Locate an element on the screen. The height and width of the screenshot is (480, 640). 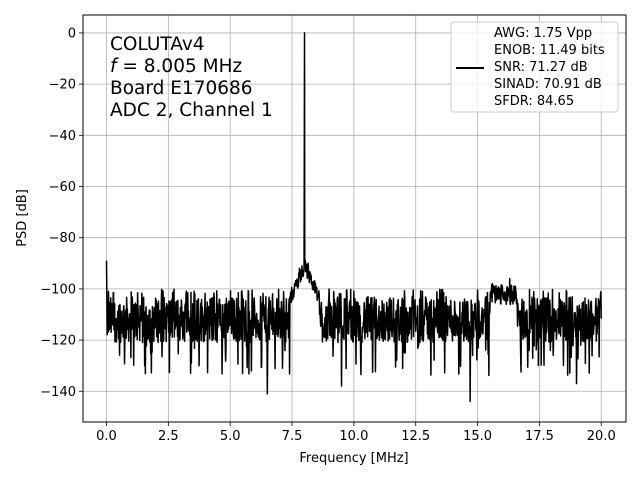
y-tick-label: −140 is located at coordinates (58, 392).